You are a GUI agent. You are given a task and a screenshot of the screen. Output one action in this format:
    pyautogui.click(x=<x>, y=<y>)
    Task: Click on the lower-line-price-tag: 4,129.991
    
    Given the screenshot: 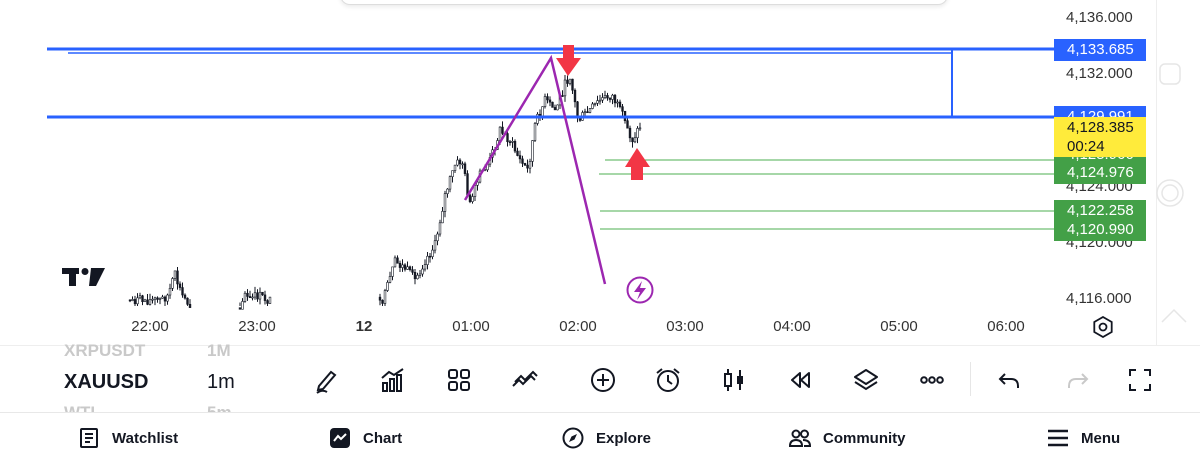 What is the action you would take?
    pyautogui.click(x=1100, y=112)
    